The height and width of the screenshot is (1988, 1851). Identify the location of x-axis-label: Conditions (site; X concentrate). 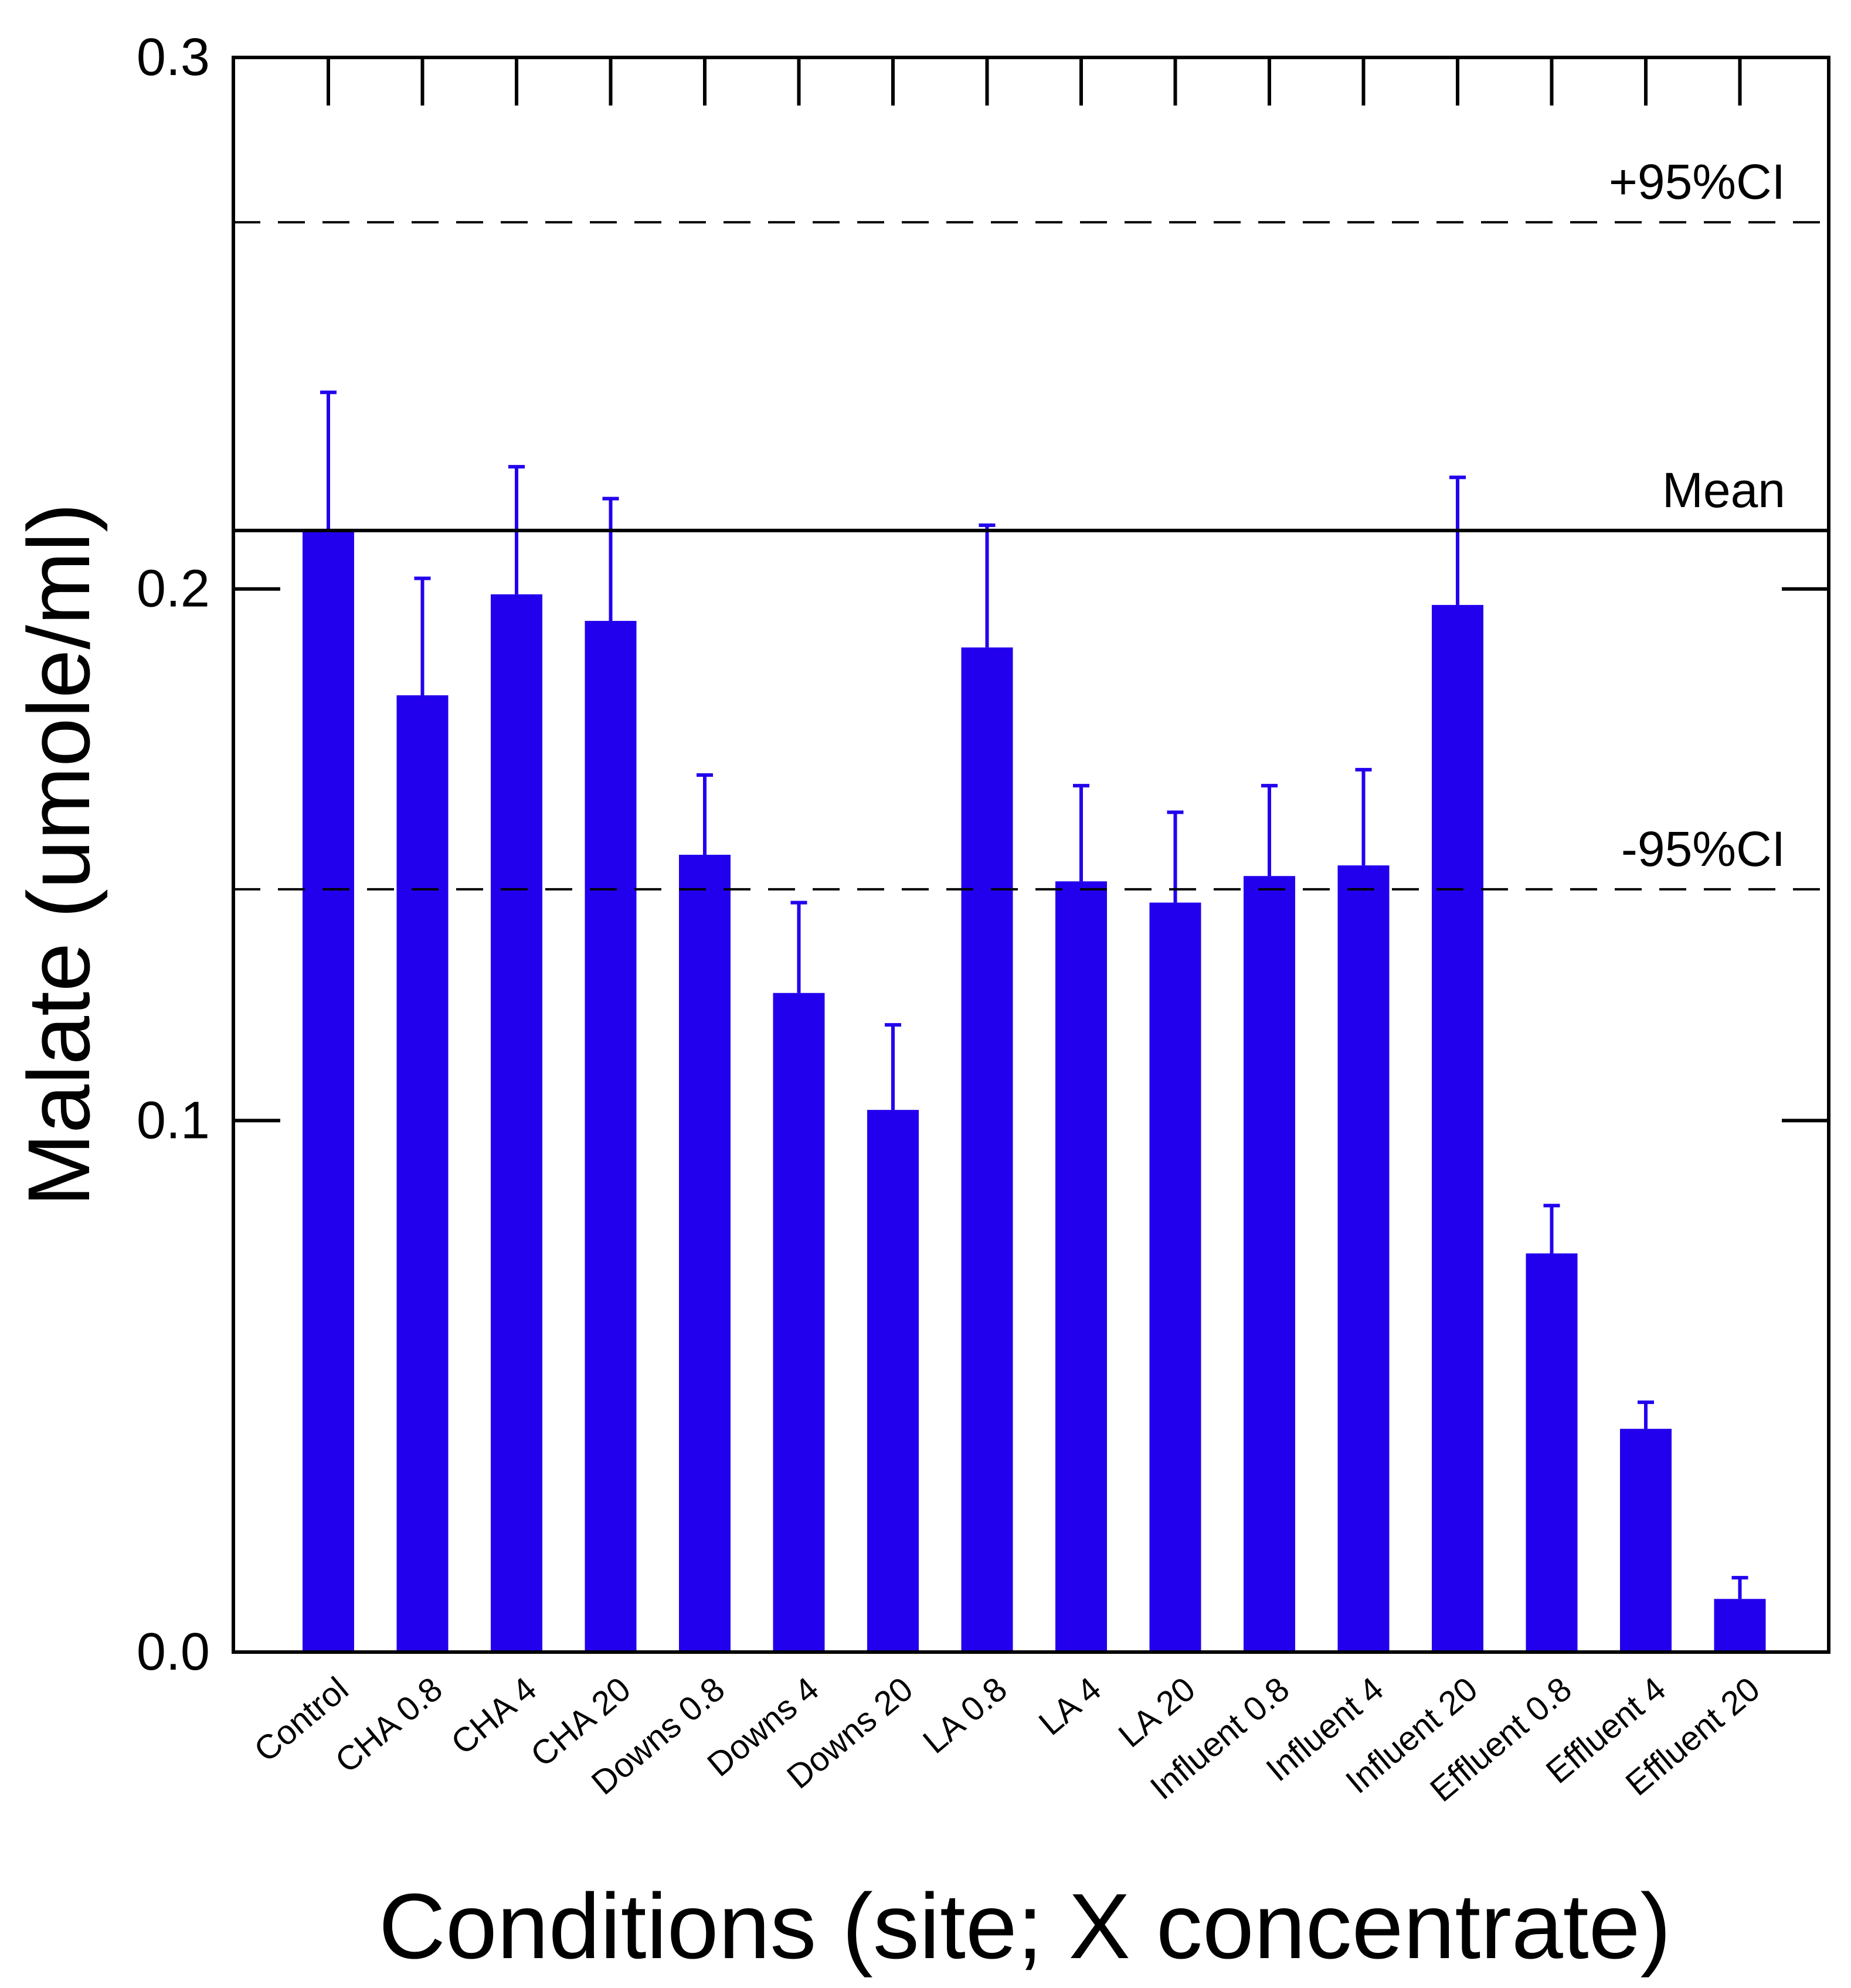
(1025, 1926).